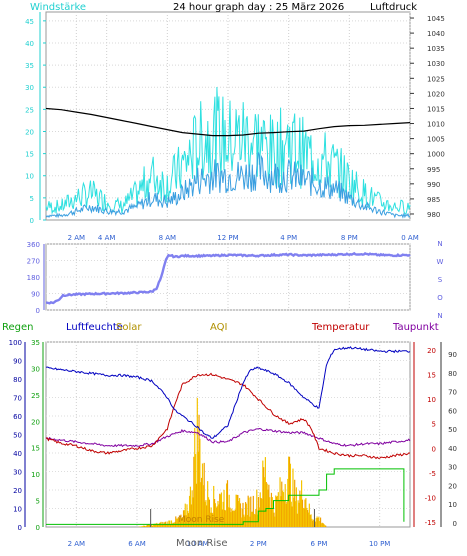  I want to click on wind-speed-tick-label: 45, so click(29, 22).